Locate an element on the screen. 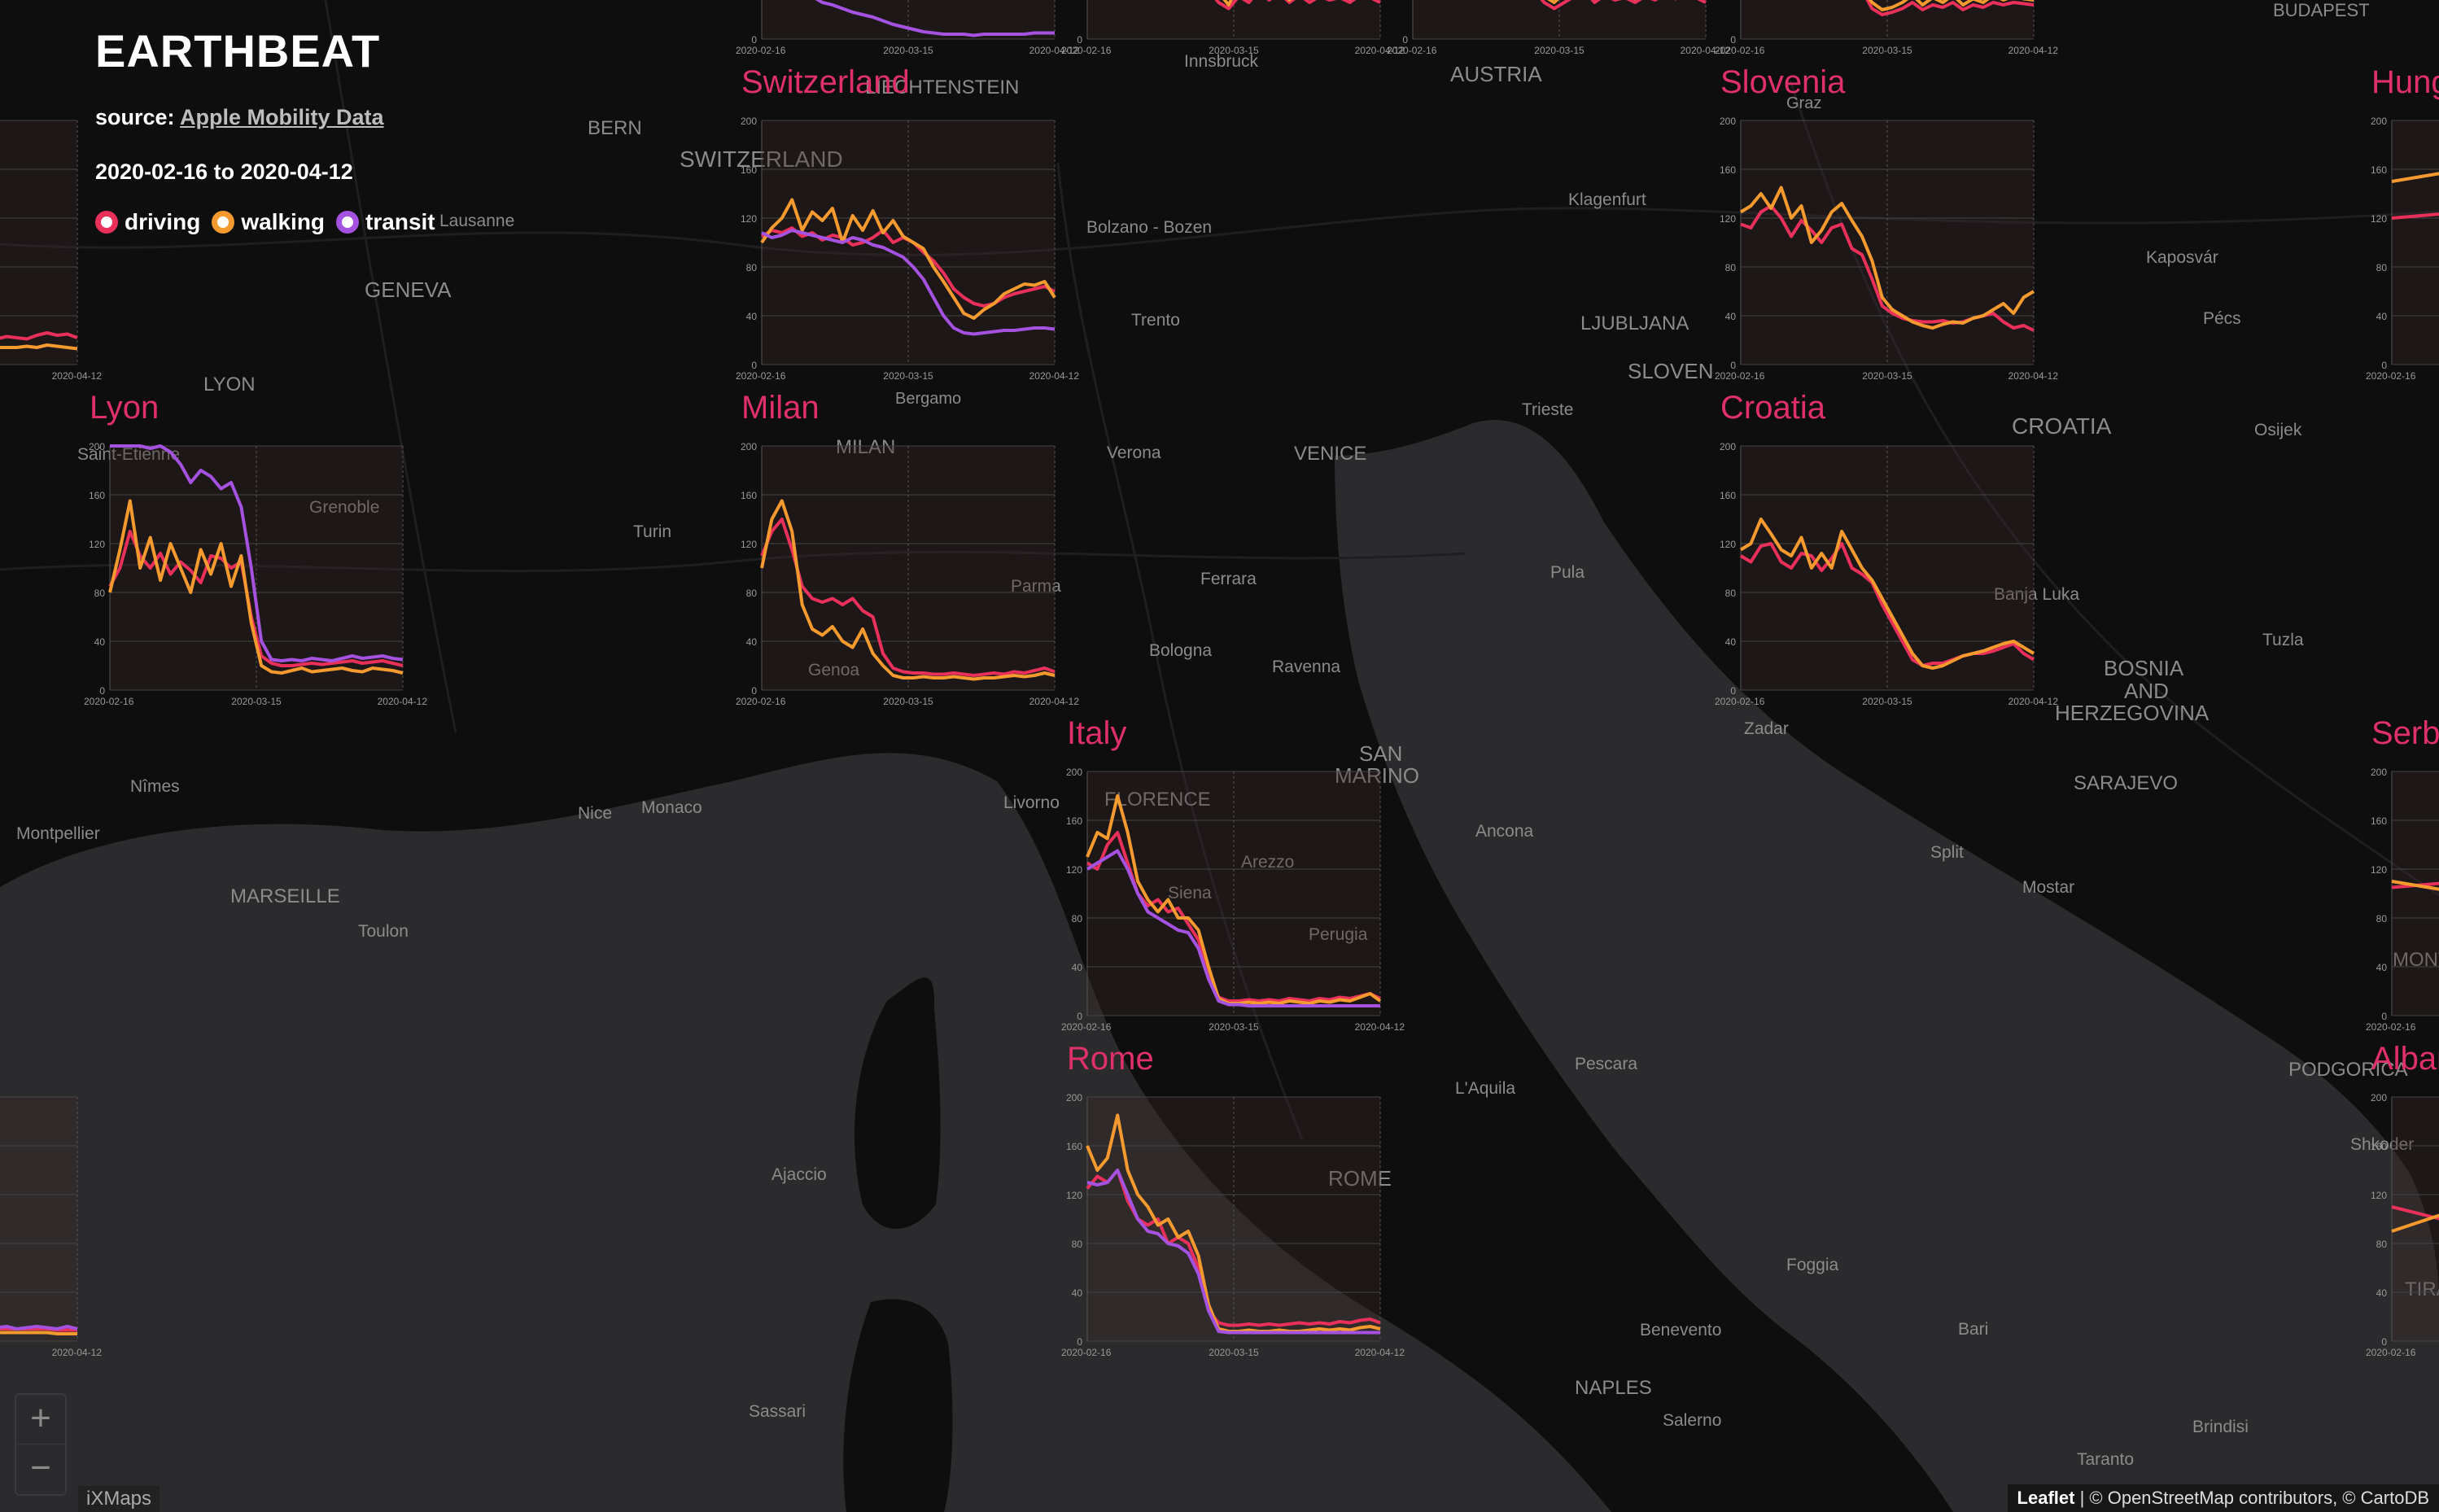 The width and height of the screenshot is (2439, 1512). chart-hung: 0 40 80 120 160 200 2020-02-16 Hung is located at coordinates (2402, 223).